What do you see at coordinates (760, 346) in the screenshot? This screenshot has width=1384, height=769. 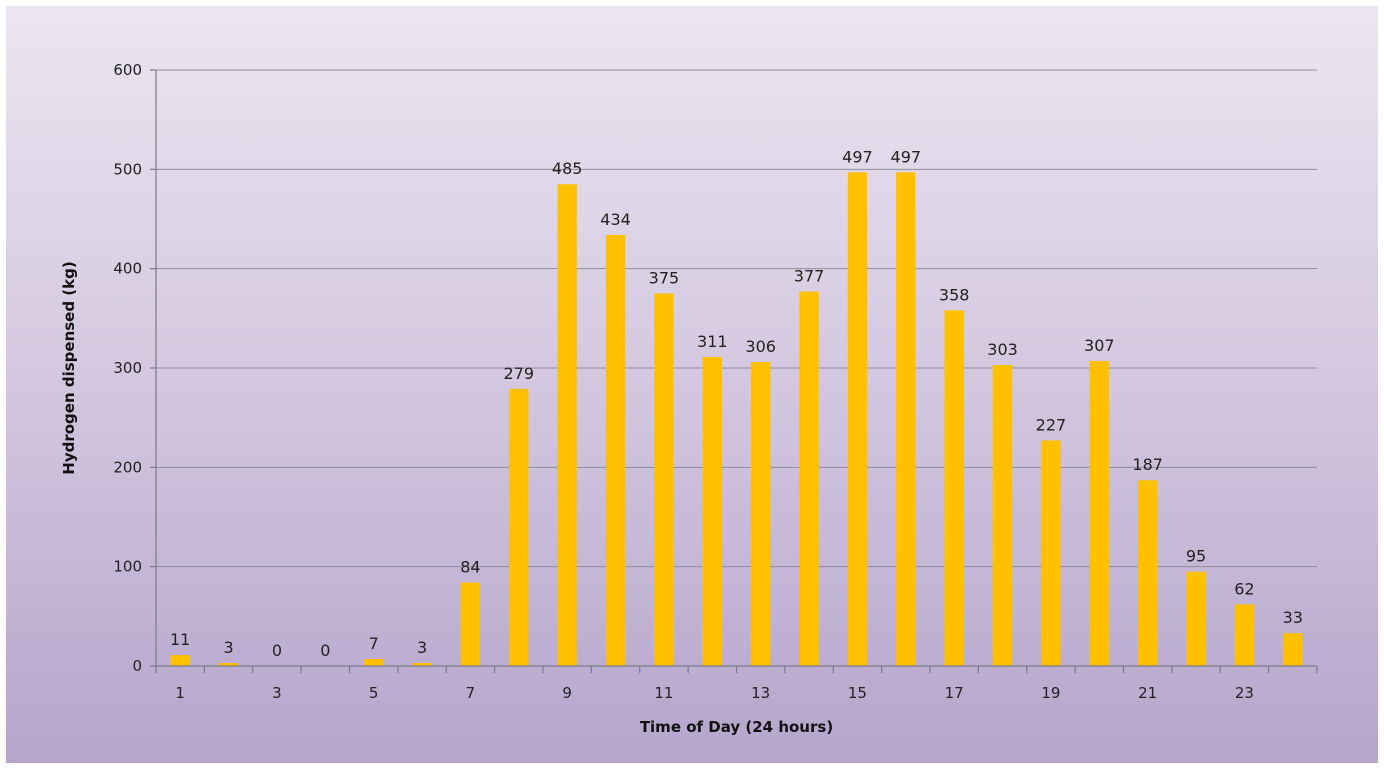 I see `data-label-13: 306` at bounding box center [760, 346].